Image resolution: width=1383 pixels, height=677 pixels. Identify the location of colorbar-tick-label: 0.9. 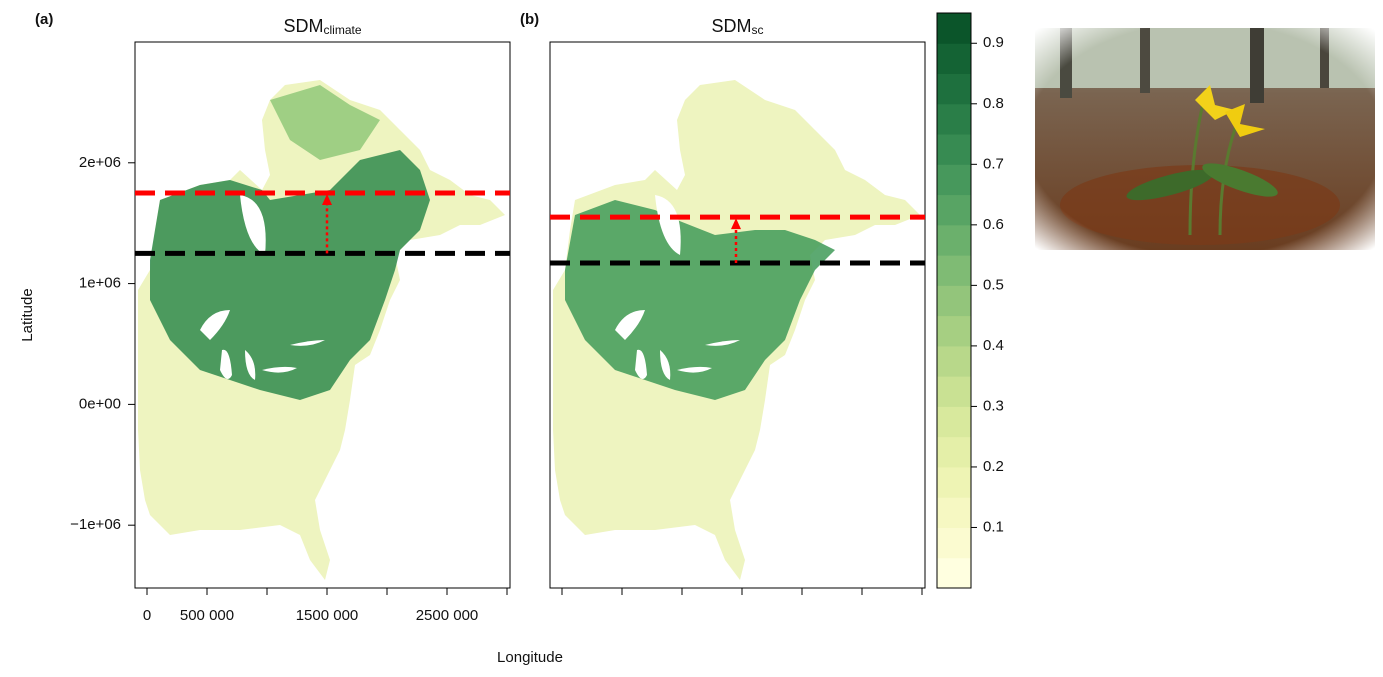
(993, 42).